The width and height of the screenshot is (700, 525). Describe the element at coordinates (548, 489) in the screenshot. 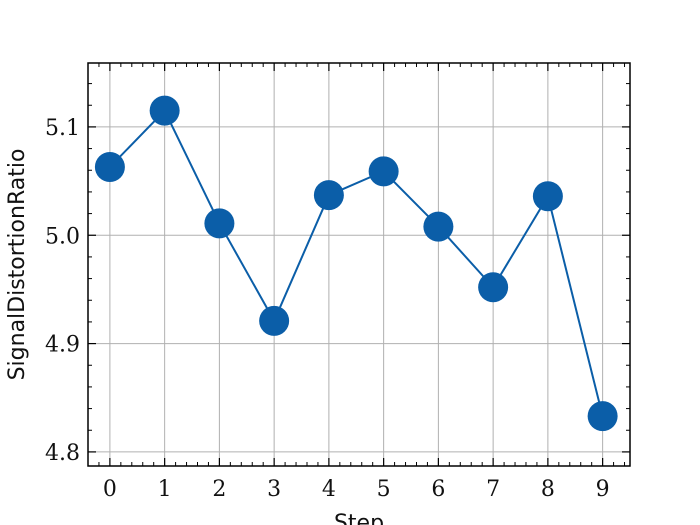

I see `x-tick-label: 8` at that location.